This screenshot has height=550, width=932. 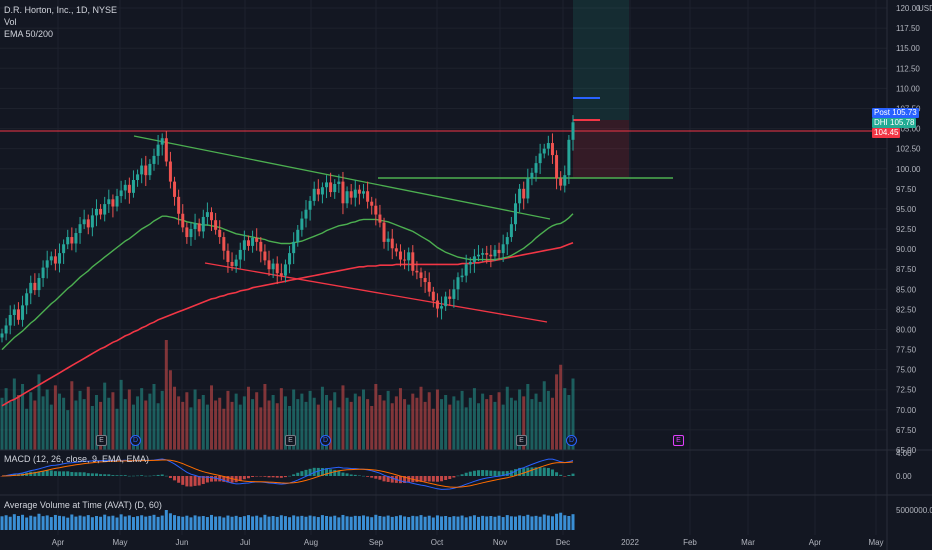 What do you see at coordinates (906, 370) in the screenshot?
I see `price-tick-label: 75.00` at bounding box center [906, 370].